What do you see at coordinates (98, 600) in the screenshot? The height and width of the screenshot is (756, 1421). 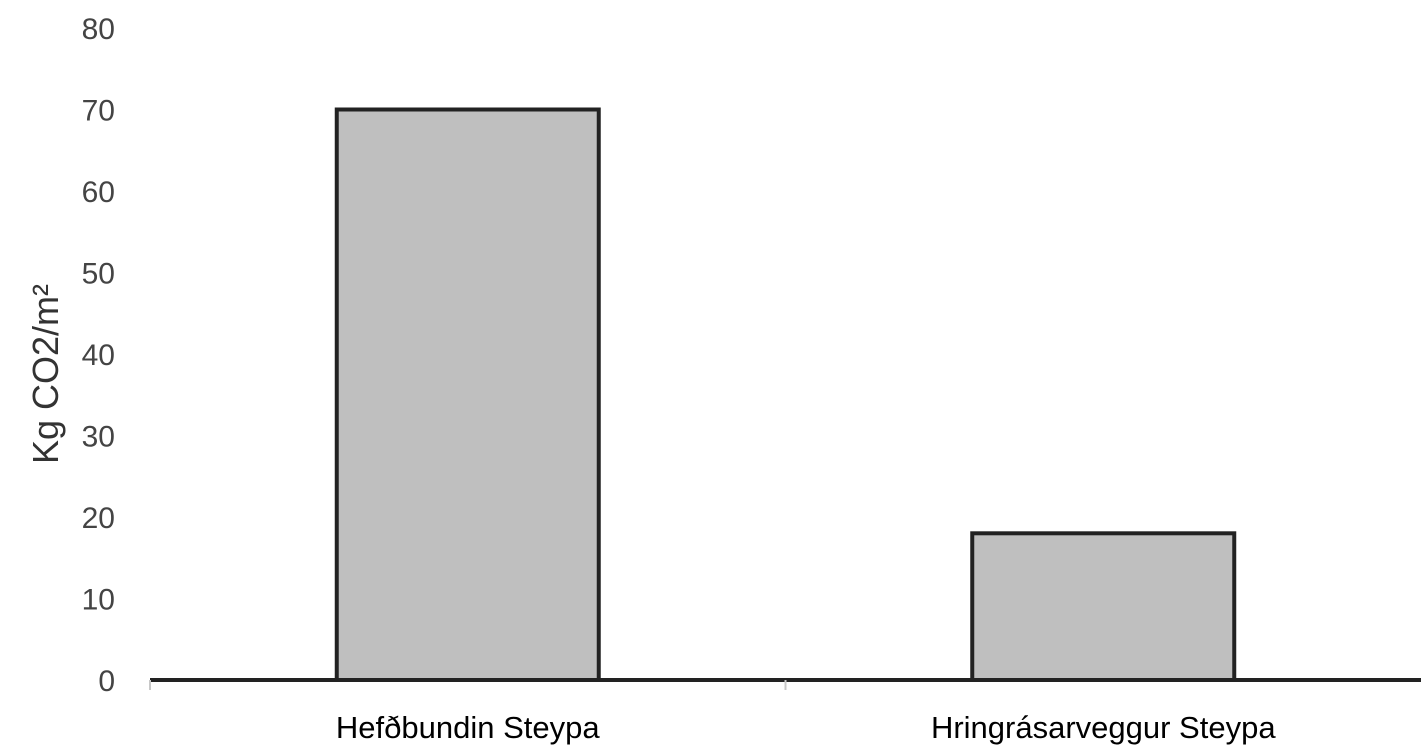 I see `y-tick-label: 10` at bounding box center [98, 600].